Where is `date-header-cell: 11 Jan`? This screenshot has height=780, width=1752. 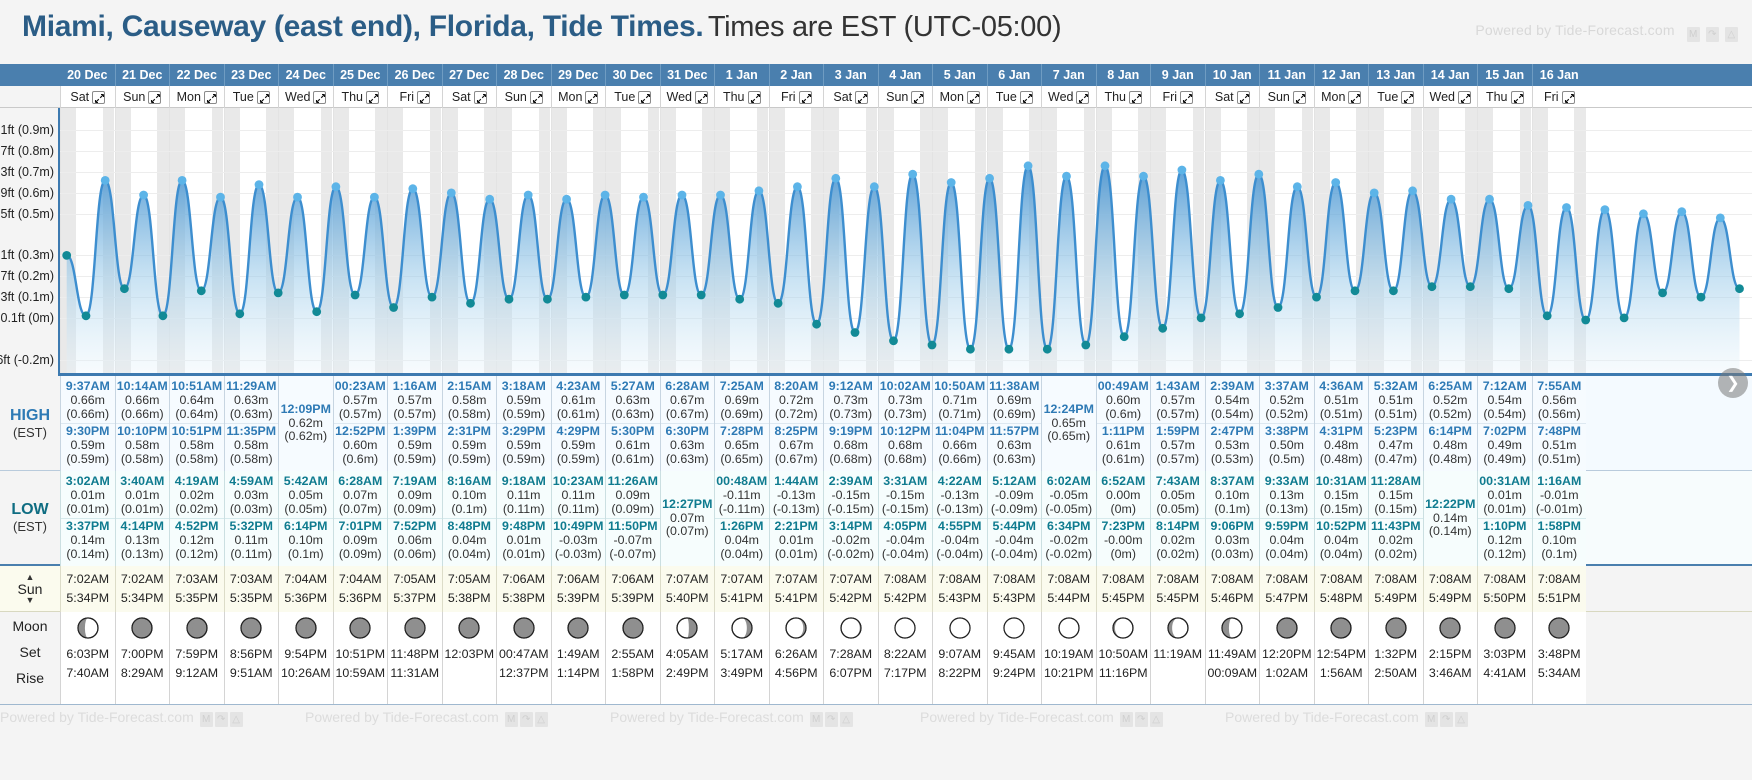 date-header-cell: 11 Jan is located at coordinates (1286, 75).